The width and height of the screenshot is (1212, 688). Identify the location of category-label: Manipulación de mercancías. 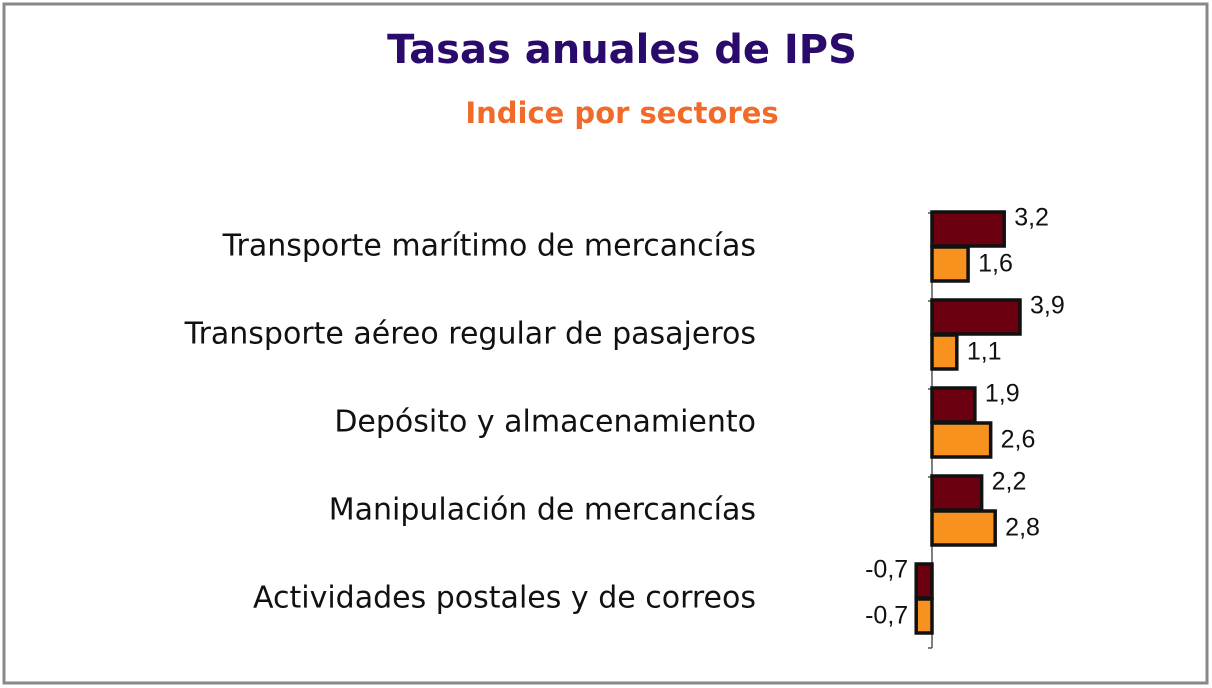
(542, 510).